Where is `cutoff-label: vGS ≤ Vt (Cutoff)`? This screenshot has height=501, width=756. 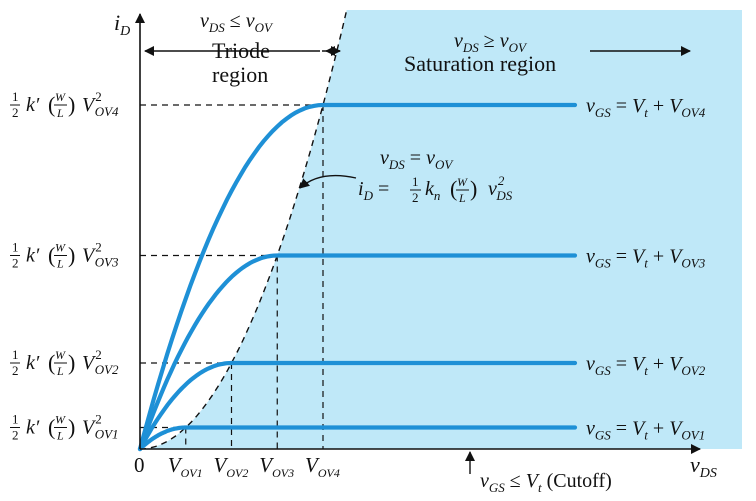 cutoff-label: vGS ≤ Vt (Cutoff) is located at coordinates (546, 482).